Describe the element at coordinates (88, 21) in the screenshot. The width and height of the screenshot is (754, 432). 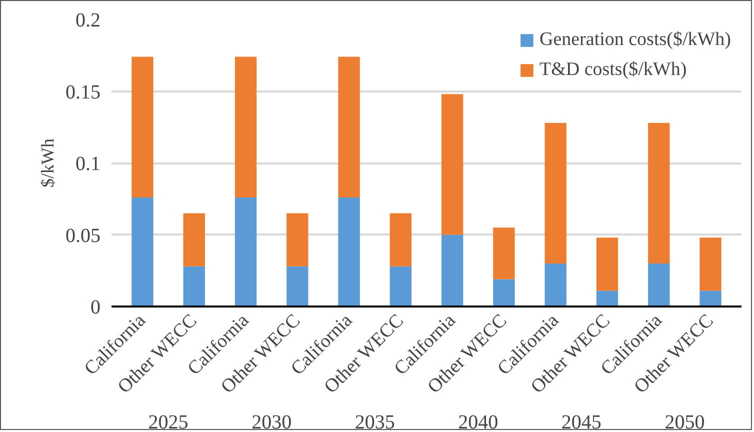
I see `y-tick-label: 0.2` at that location.